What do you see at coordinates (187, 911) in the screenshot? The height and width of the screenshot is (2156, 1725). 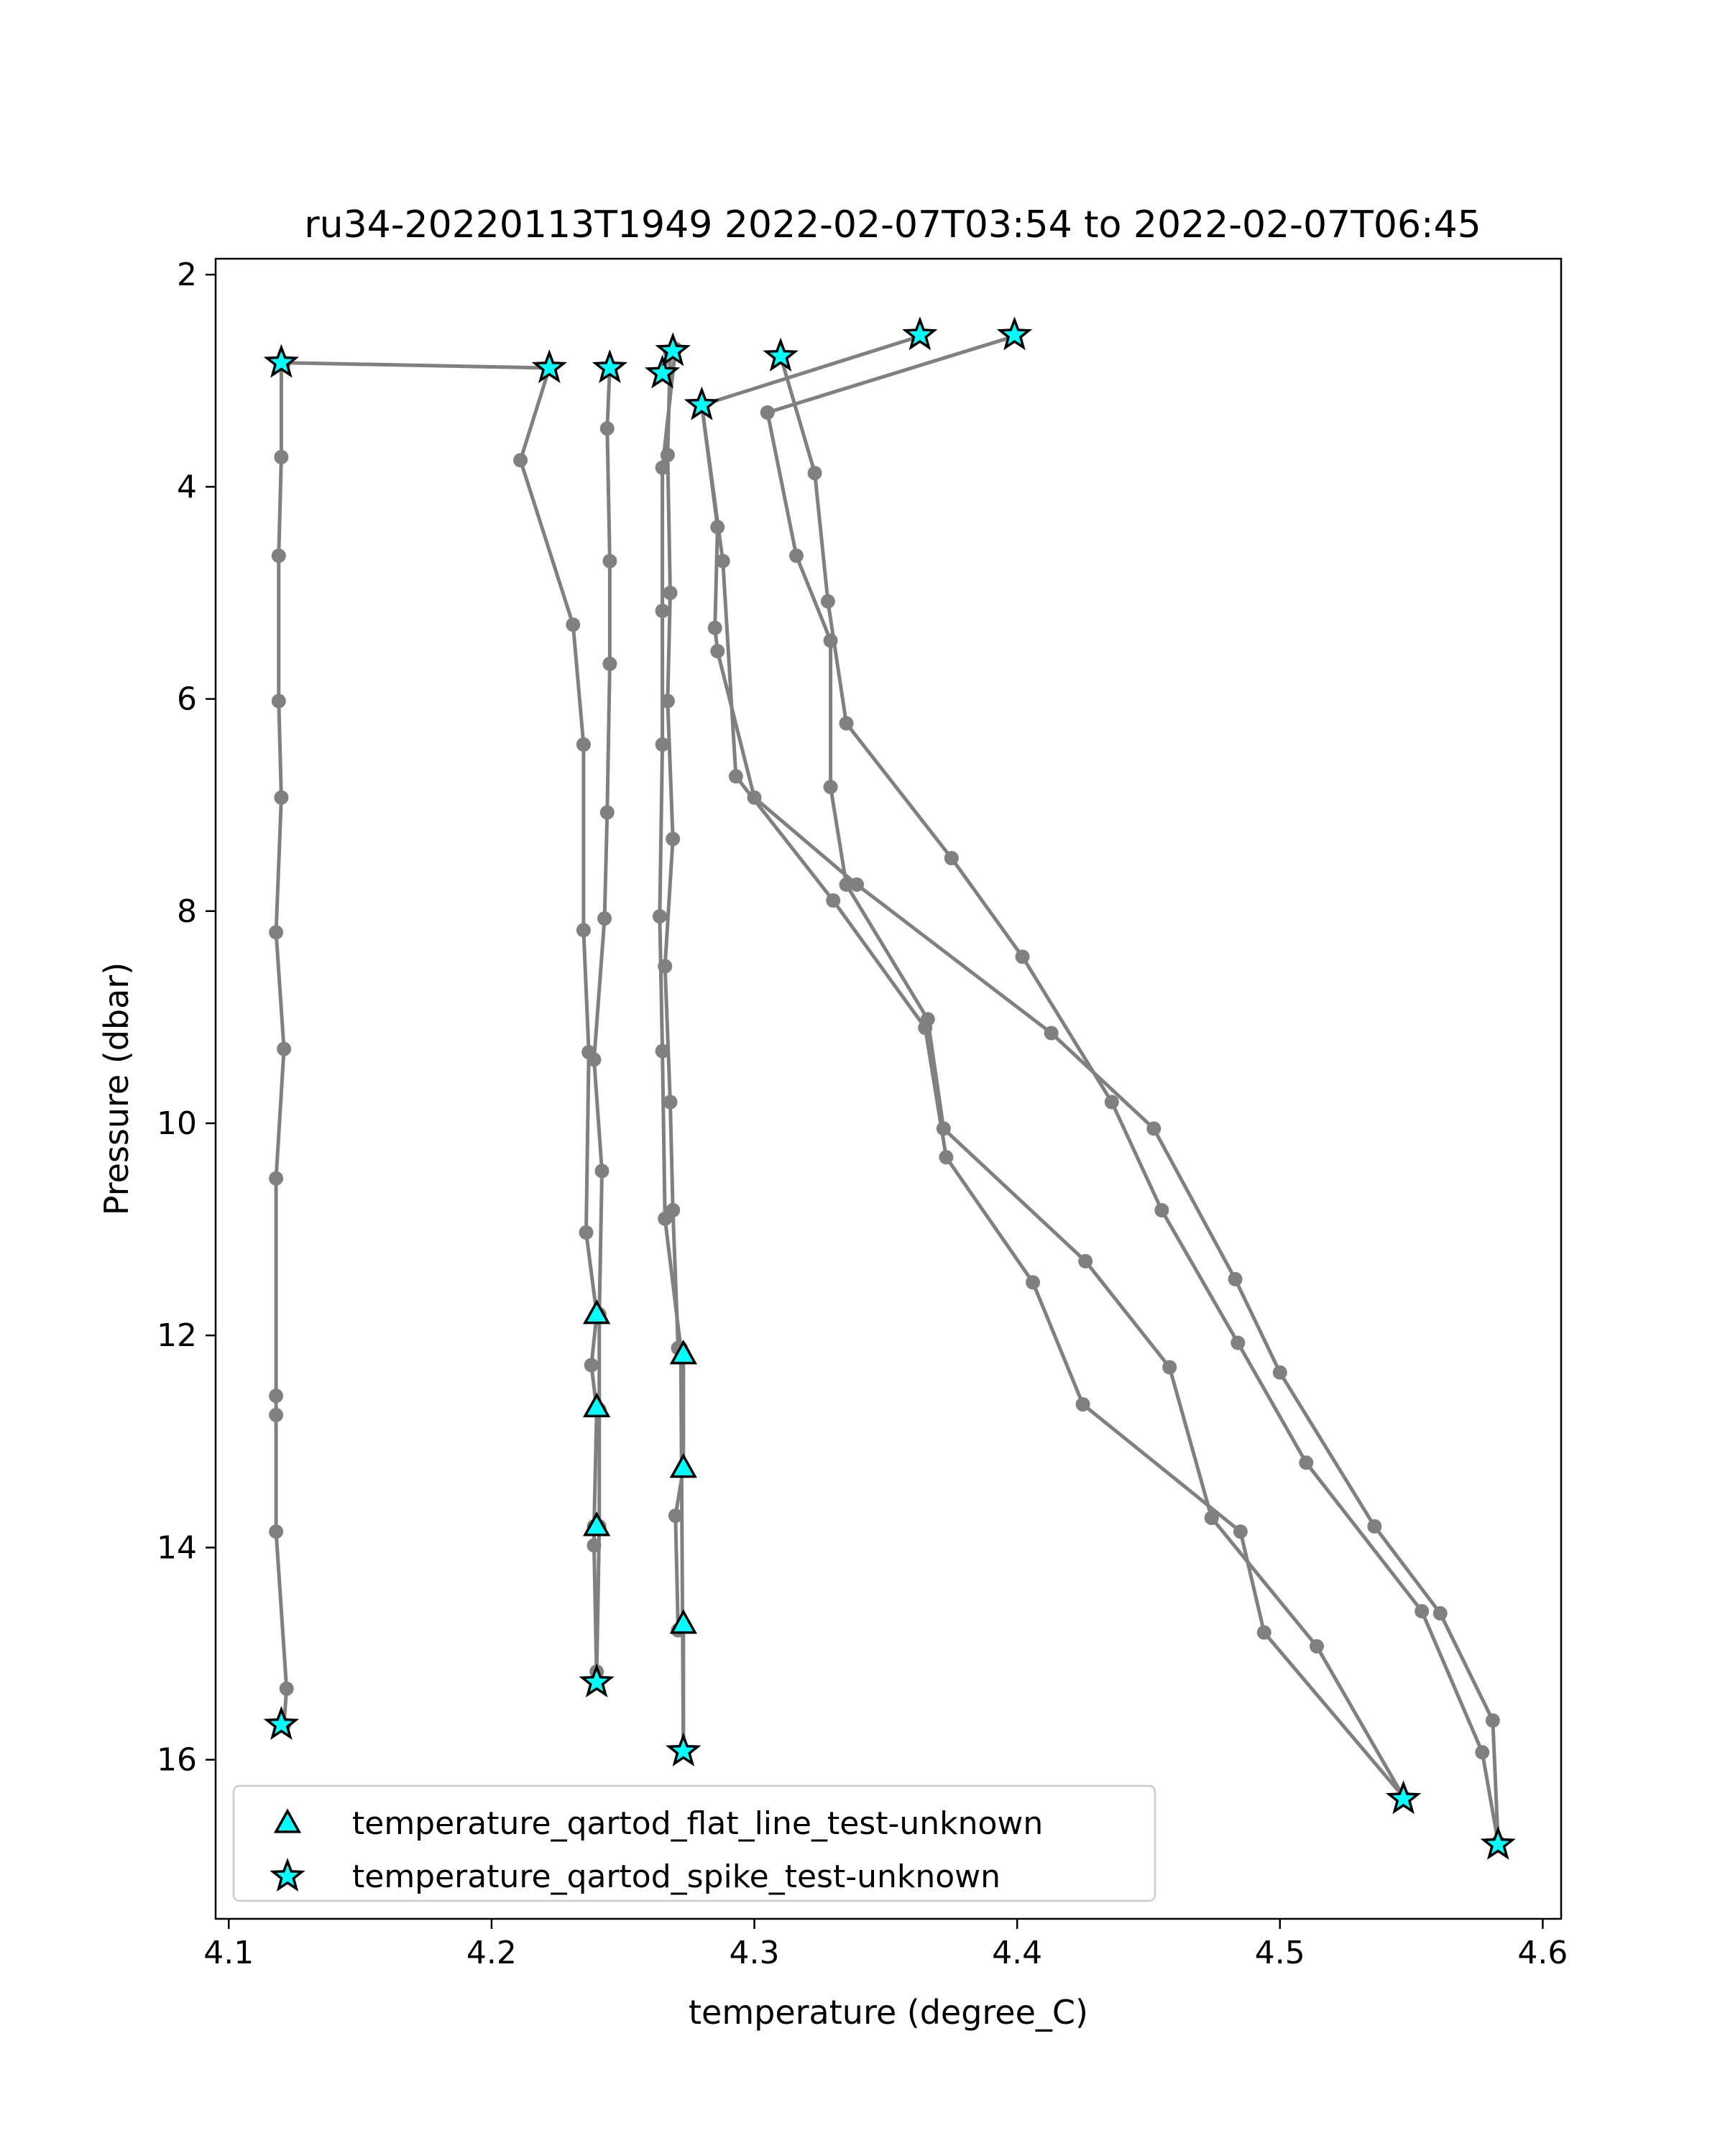 I see `y-tick-label: 8` at bounding box center [187, 911].